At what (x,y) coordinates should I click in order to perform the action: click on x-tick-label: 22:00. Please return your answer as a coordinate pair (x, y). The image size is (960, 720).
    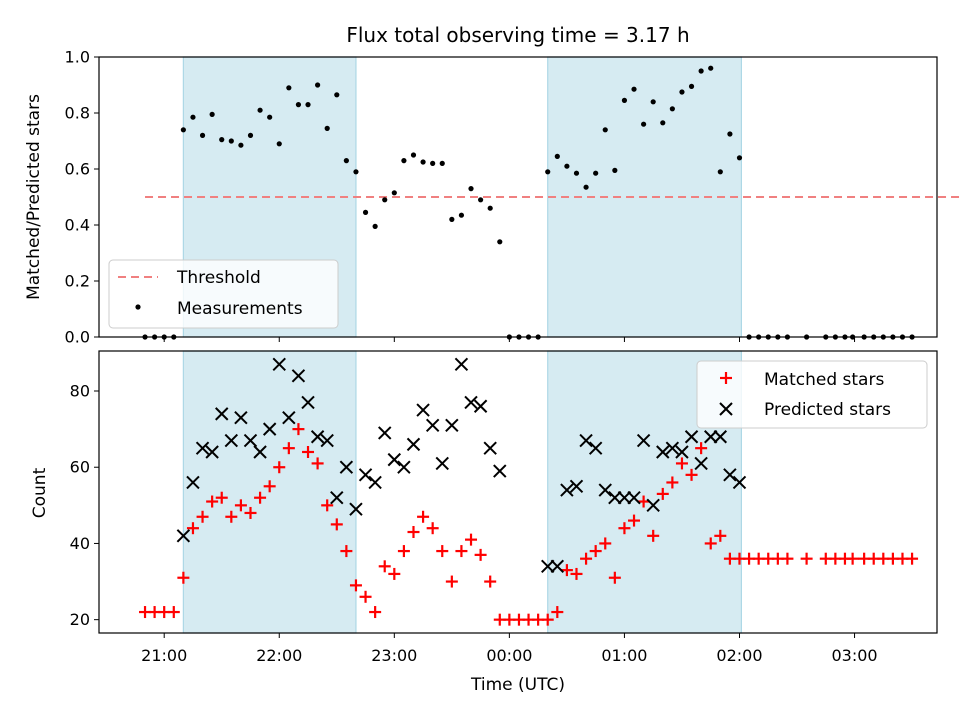
    Looking at the image, I should click on (279, 655).